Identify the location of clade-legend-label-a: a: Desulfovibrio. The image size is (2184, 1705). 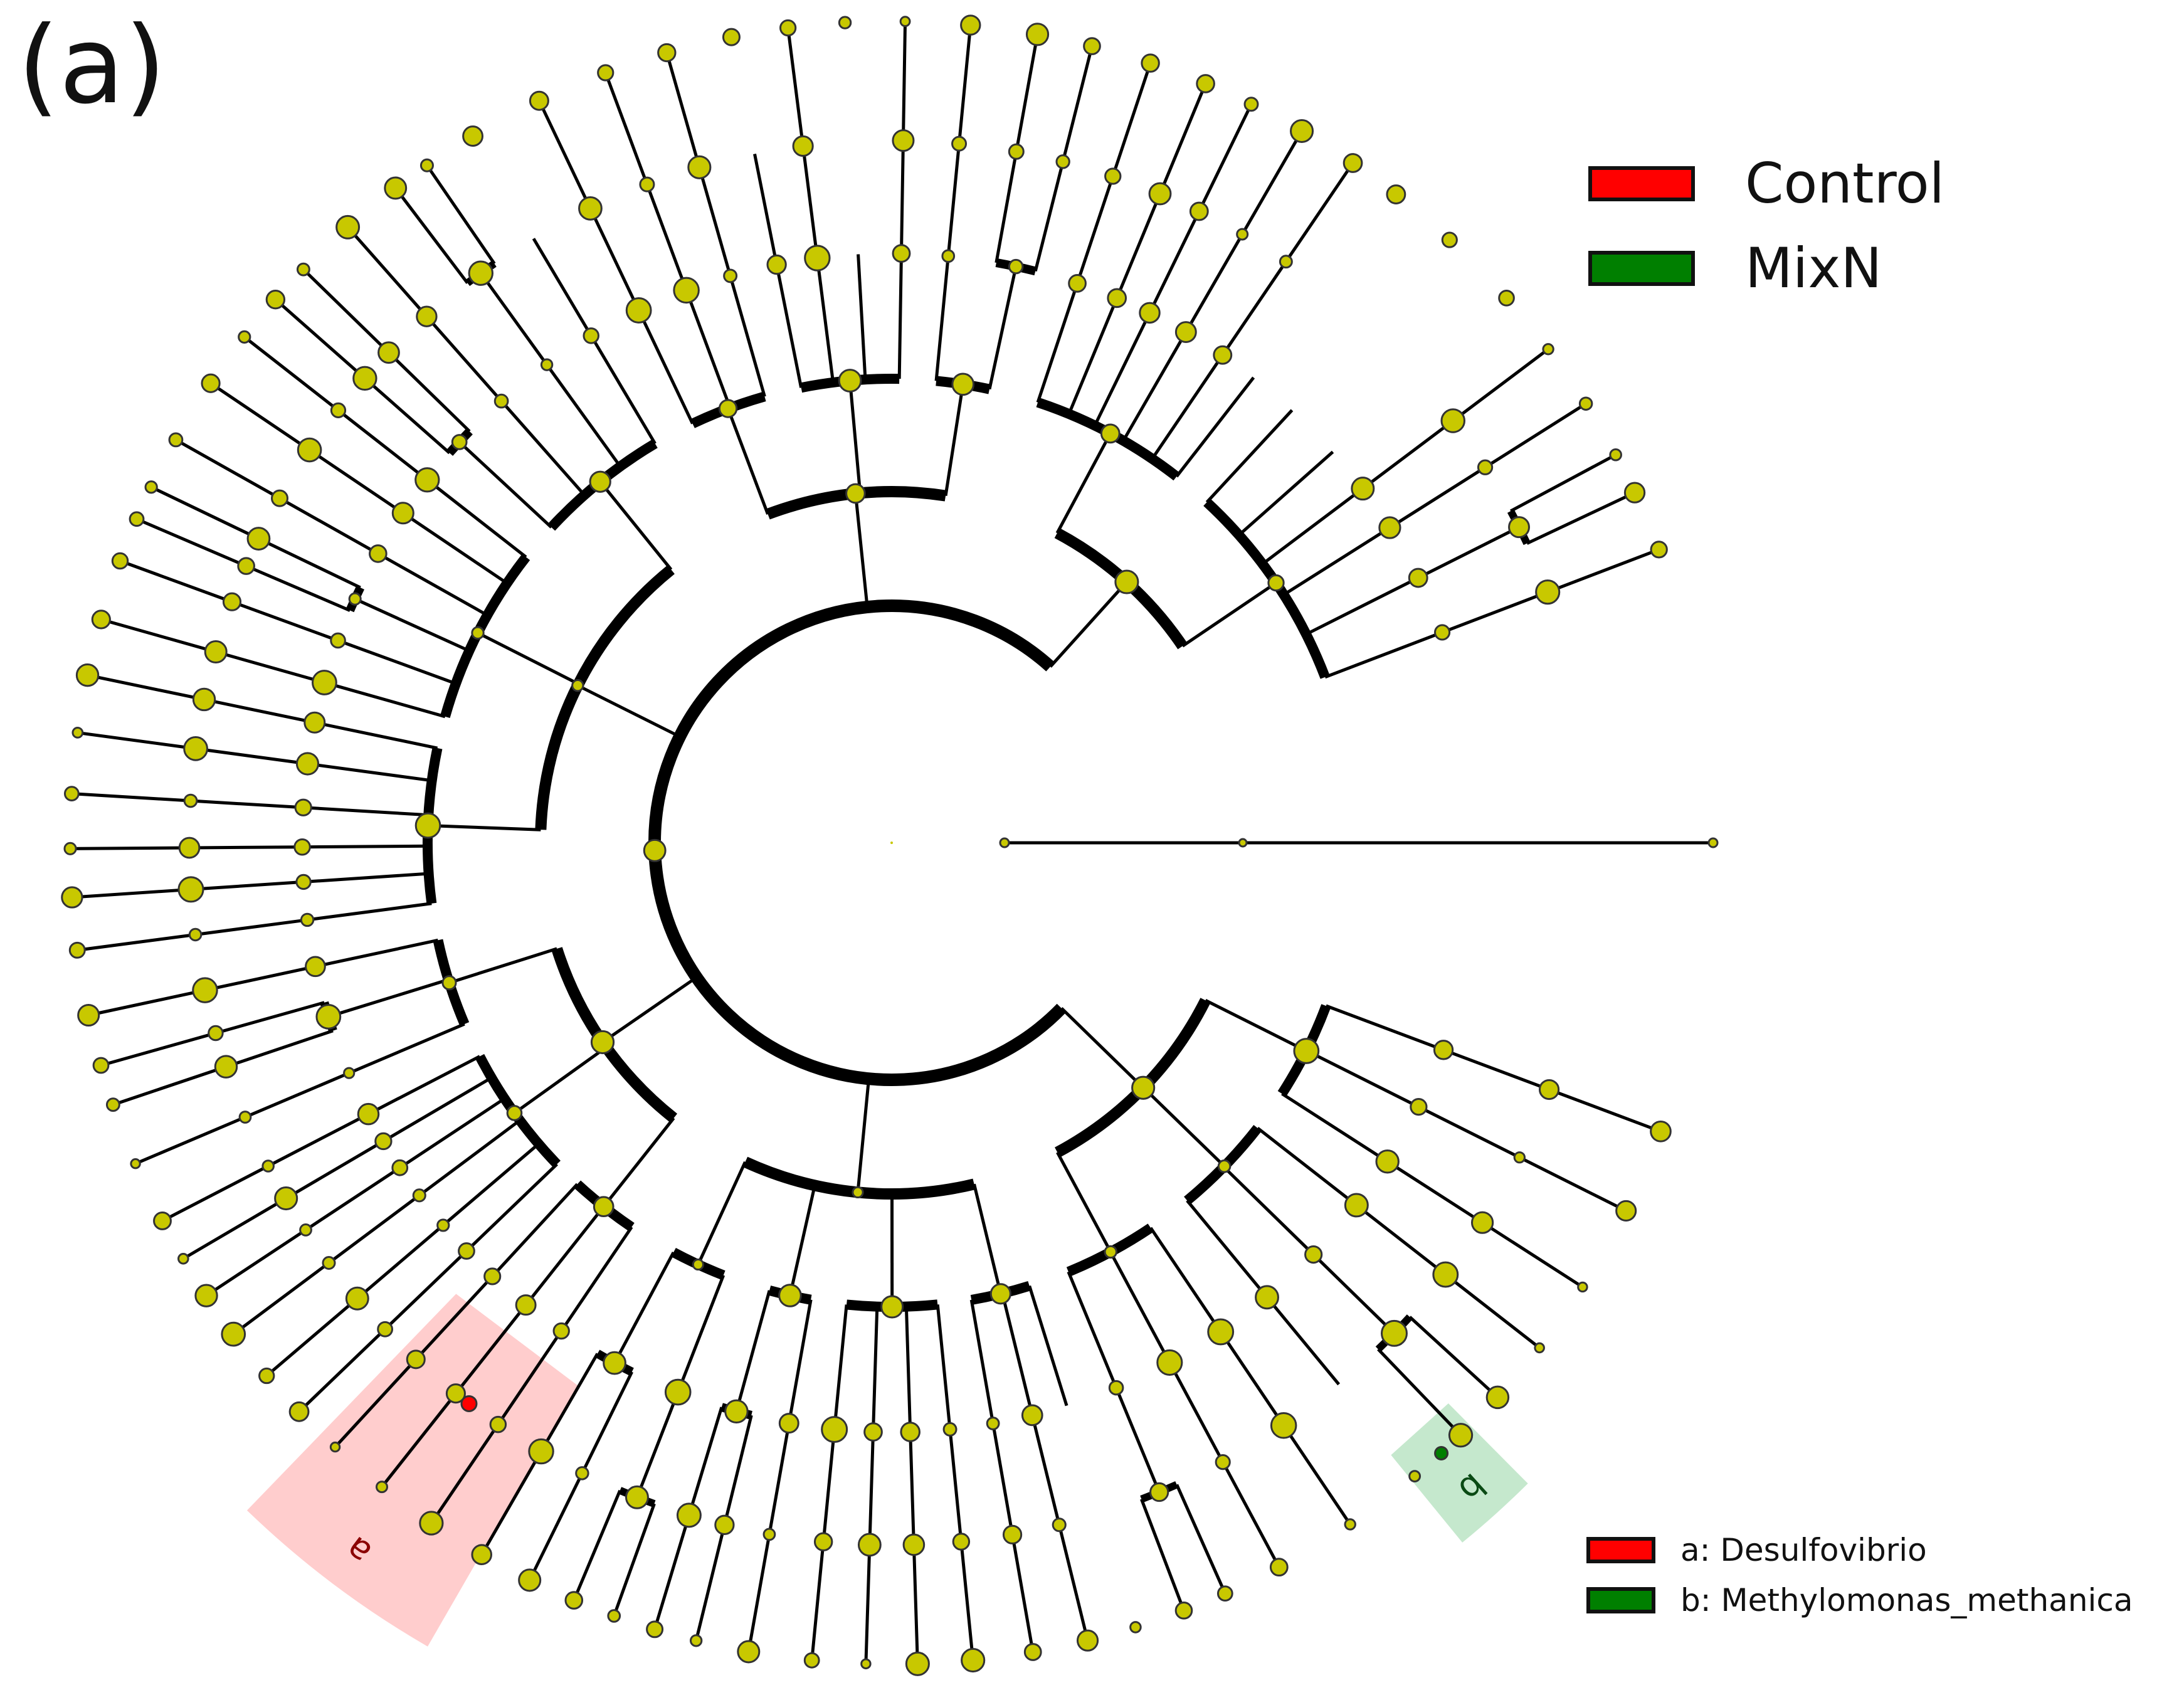
(1804, 1550).